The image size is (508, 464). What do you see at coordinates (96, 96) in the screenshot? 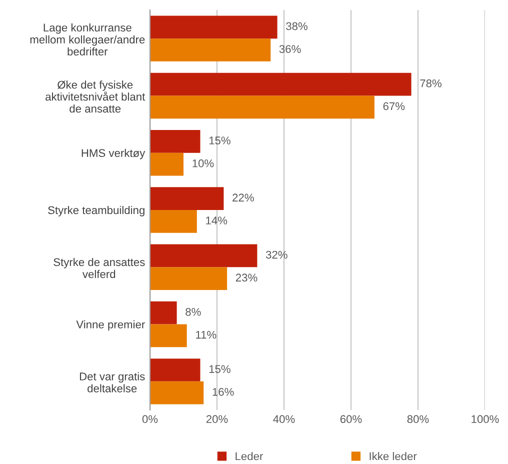
I see `y-tick-label: Øke det fysiske aktivitetsnivået blant de ansatte` at bounding box center [96, 96].